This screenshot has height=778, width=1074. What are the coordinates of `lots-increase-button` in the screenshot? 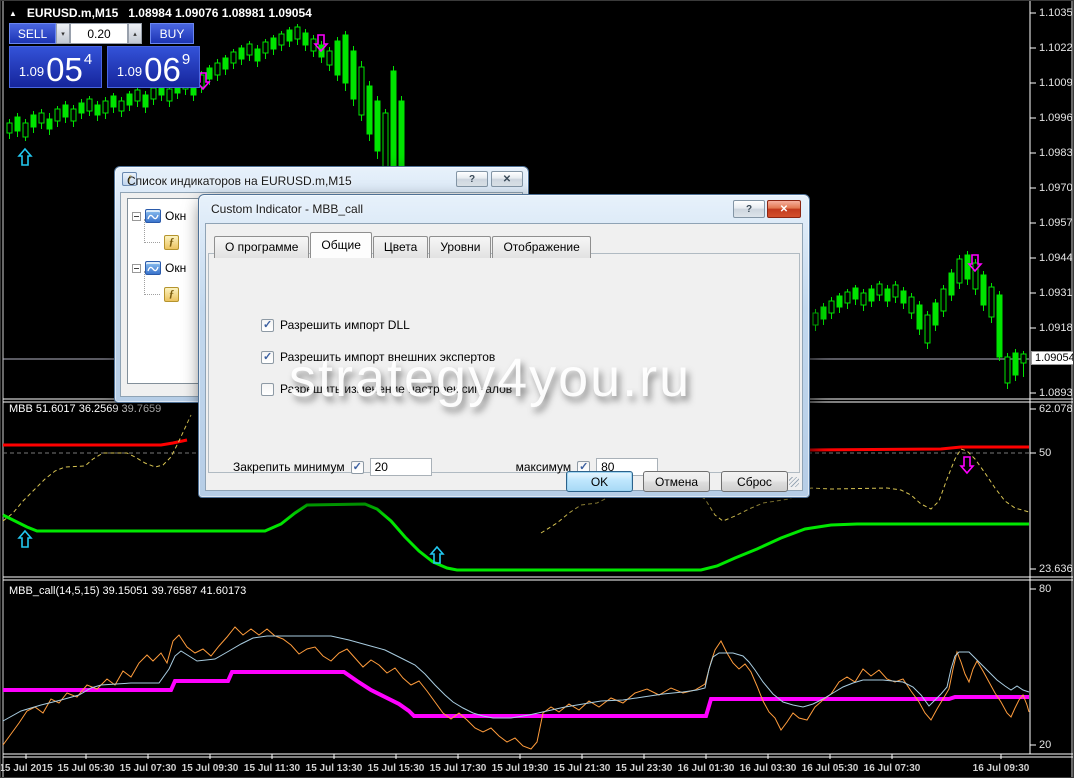 It's located at (135, 33).